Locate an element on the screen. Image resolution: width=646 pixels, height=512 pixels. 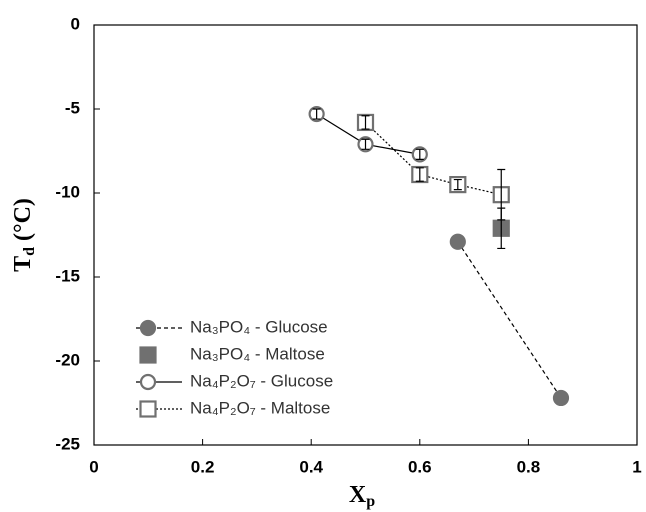
x-axis-label: Xp is located at coordinates (362, 496).